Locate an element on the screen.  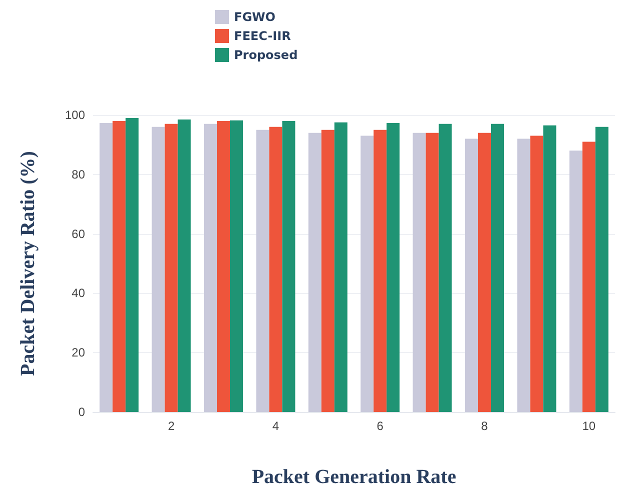
y-tick-label: 100 is located at coordinates (75, 115).